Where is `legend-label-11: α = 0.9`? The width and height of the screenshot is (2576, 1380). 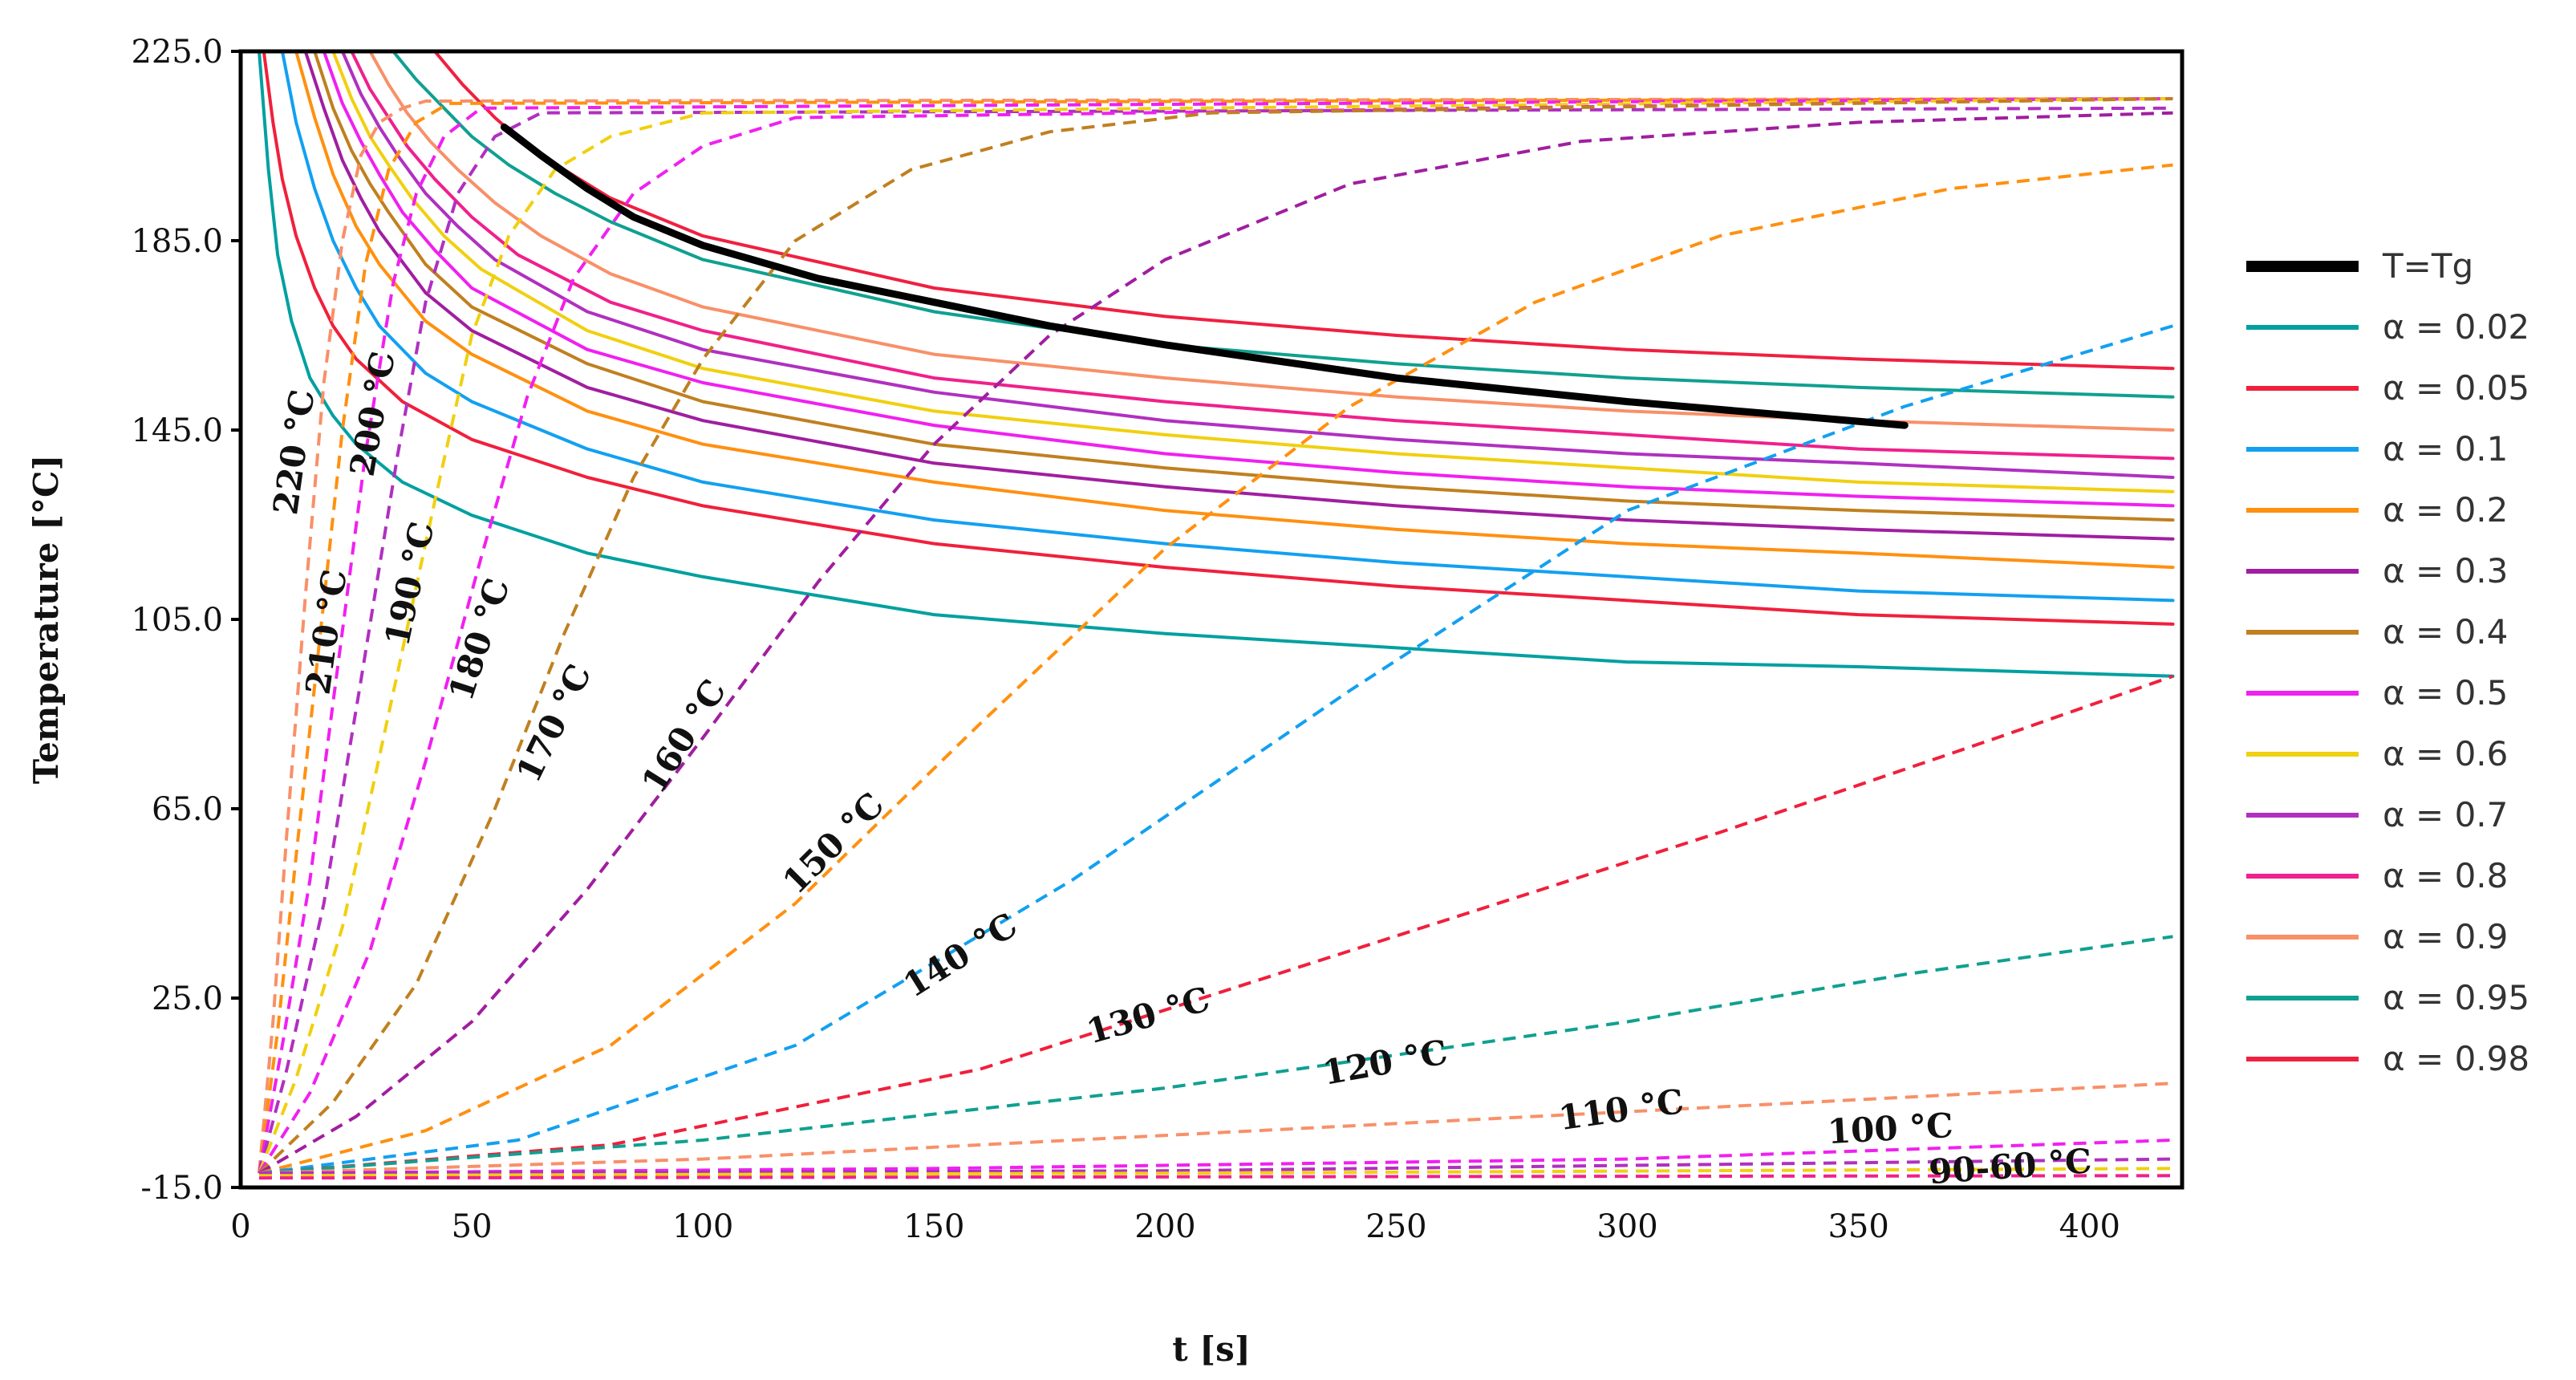
legend-label-11: α = 0.9 is located at coordinates (2445, 936).